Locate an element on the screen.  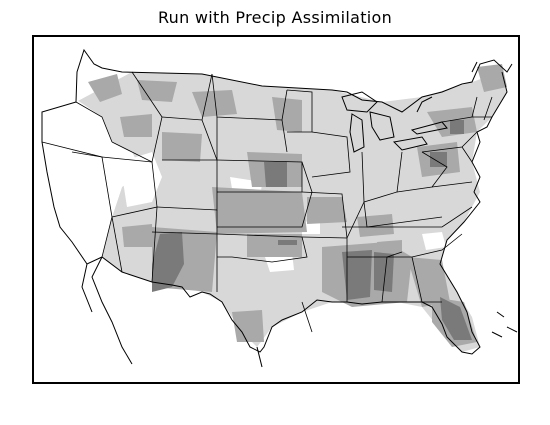
map-title: Run with Precip Assimilation is located at coordinates (275, 17).